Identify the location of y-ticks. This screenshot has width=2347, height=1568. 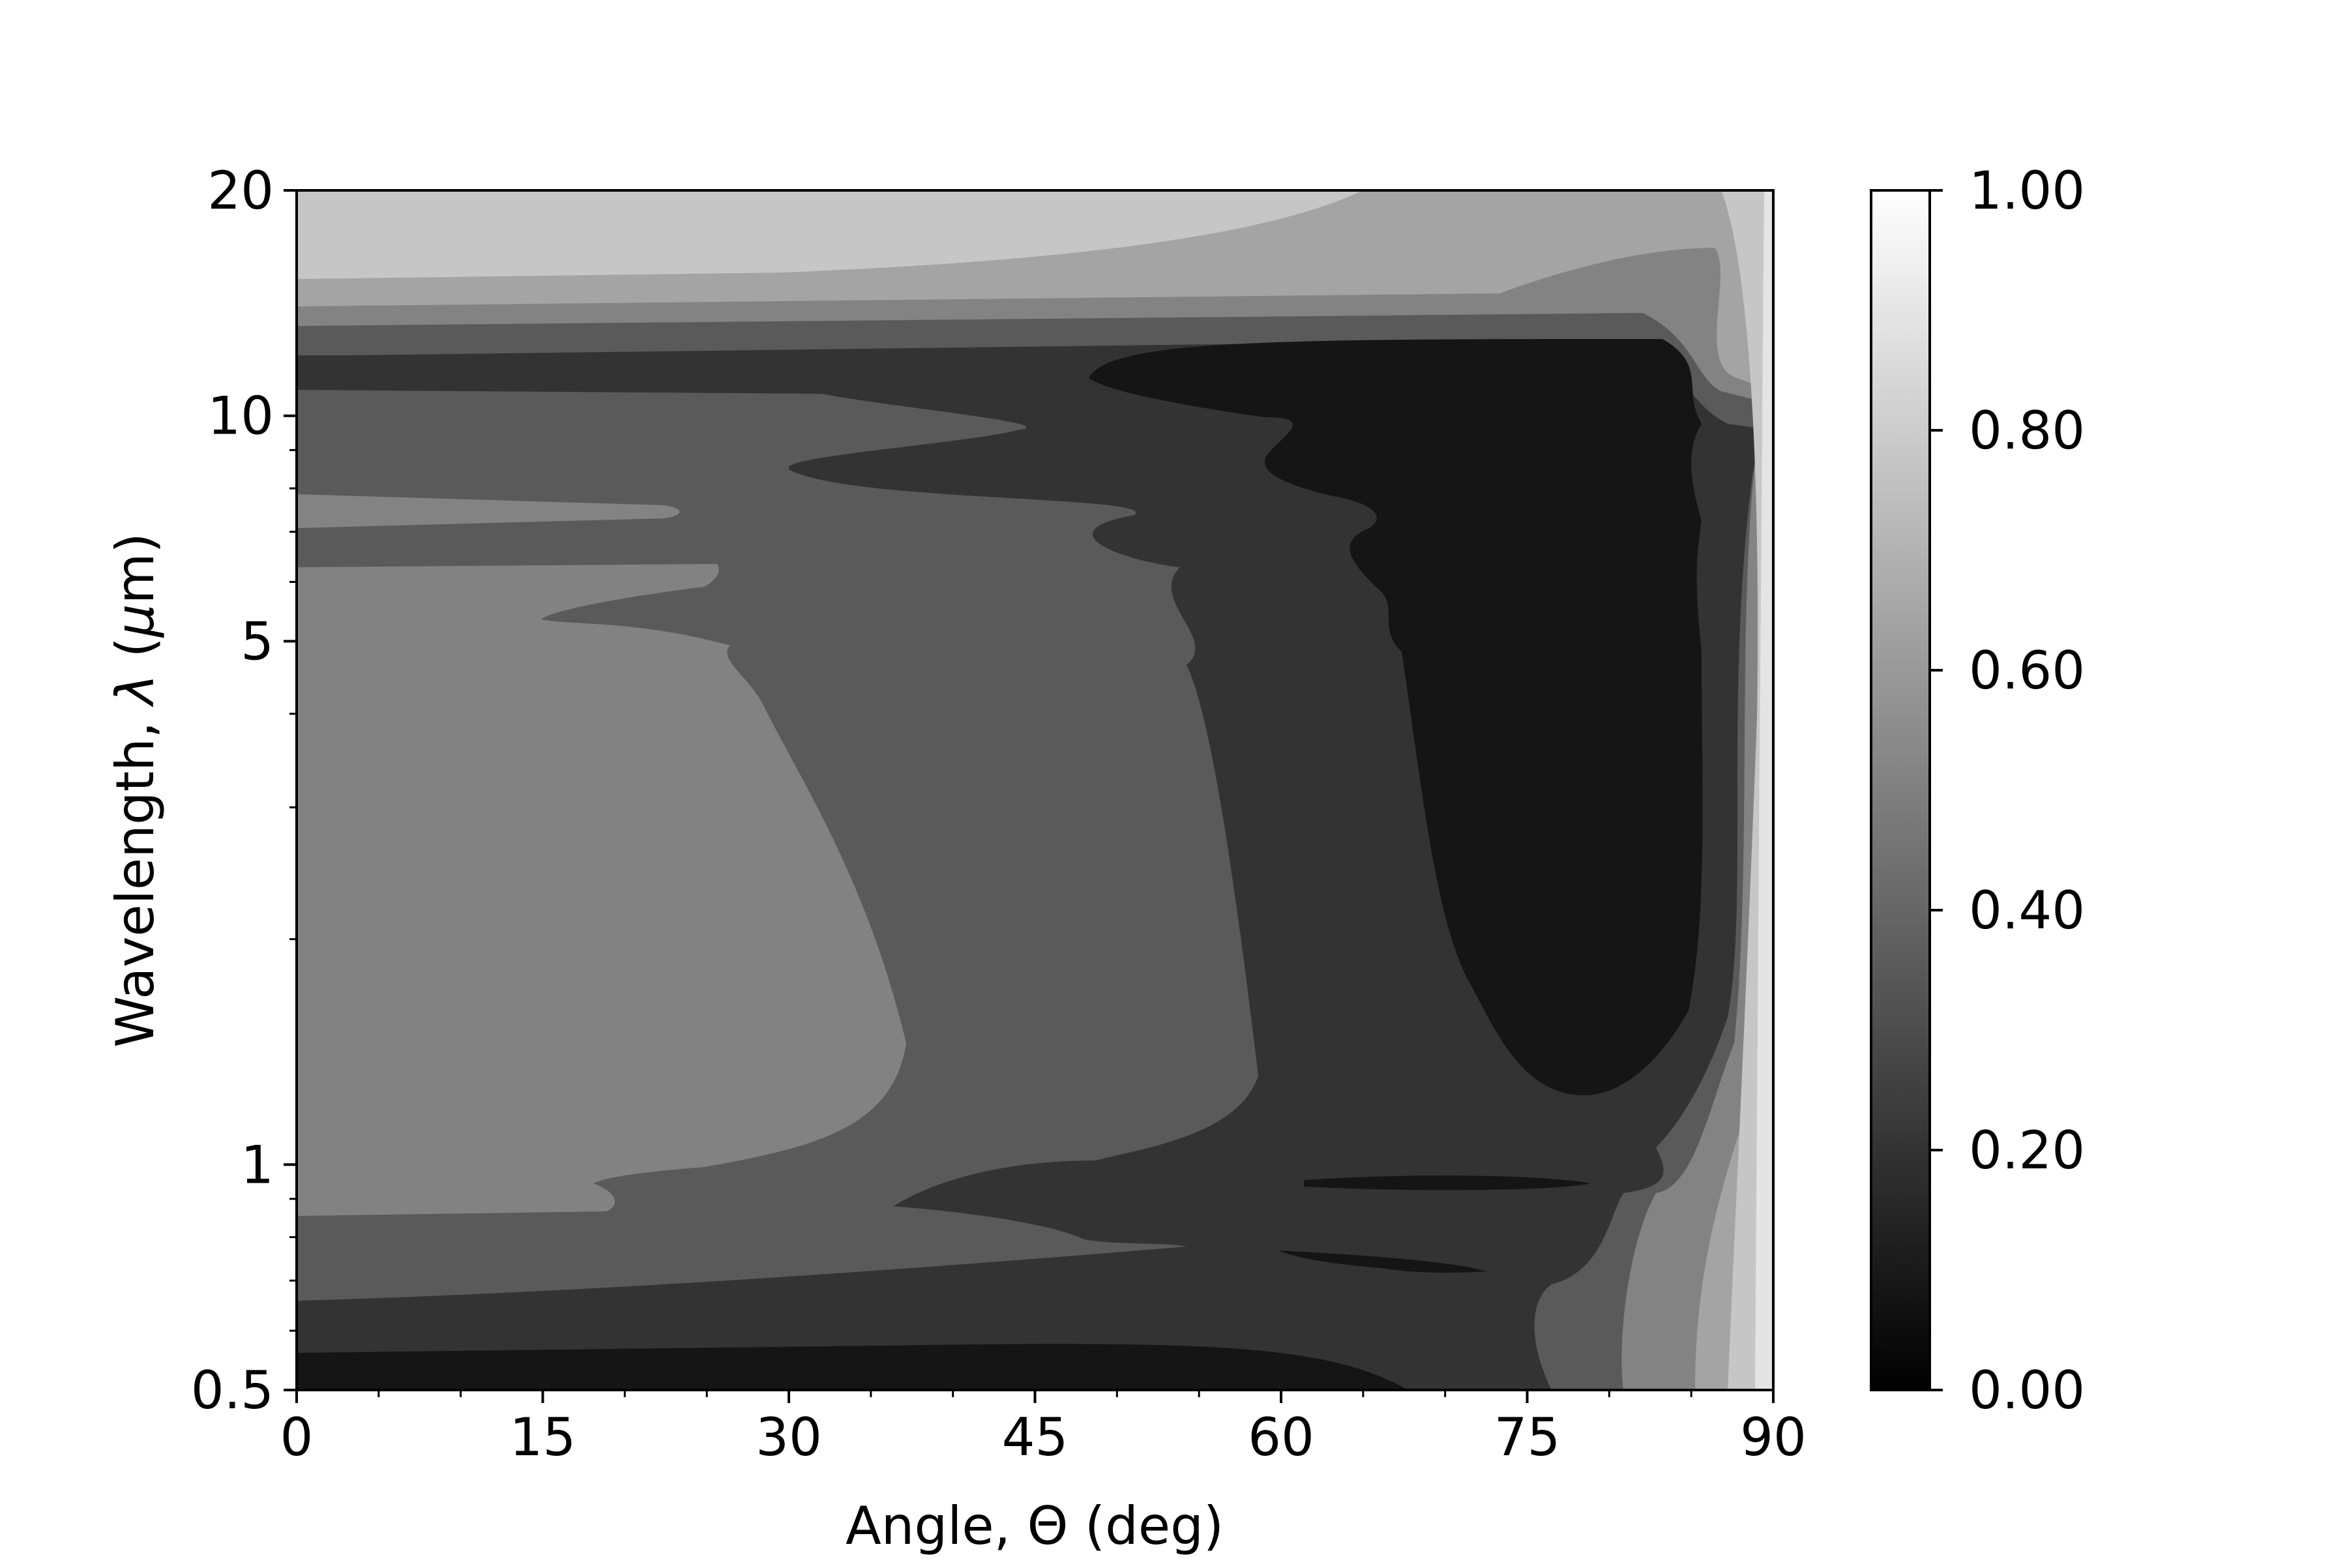
(290, 790).